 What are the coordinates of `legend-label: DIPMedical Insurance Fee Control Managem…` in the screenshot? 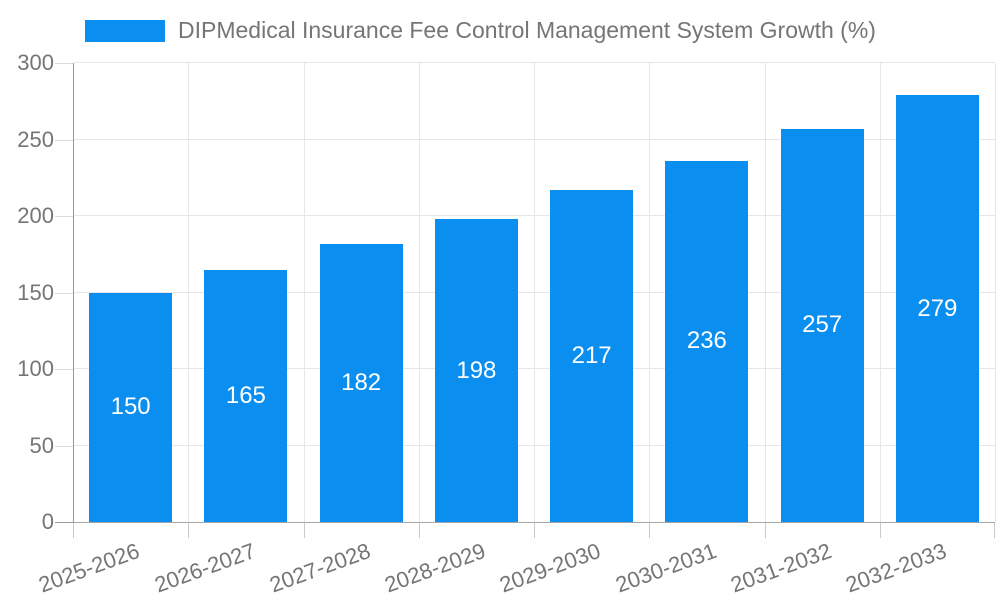 It's located at (527, 30).